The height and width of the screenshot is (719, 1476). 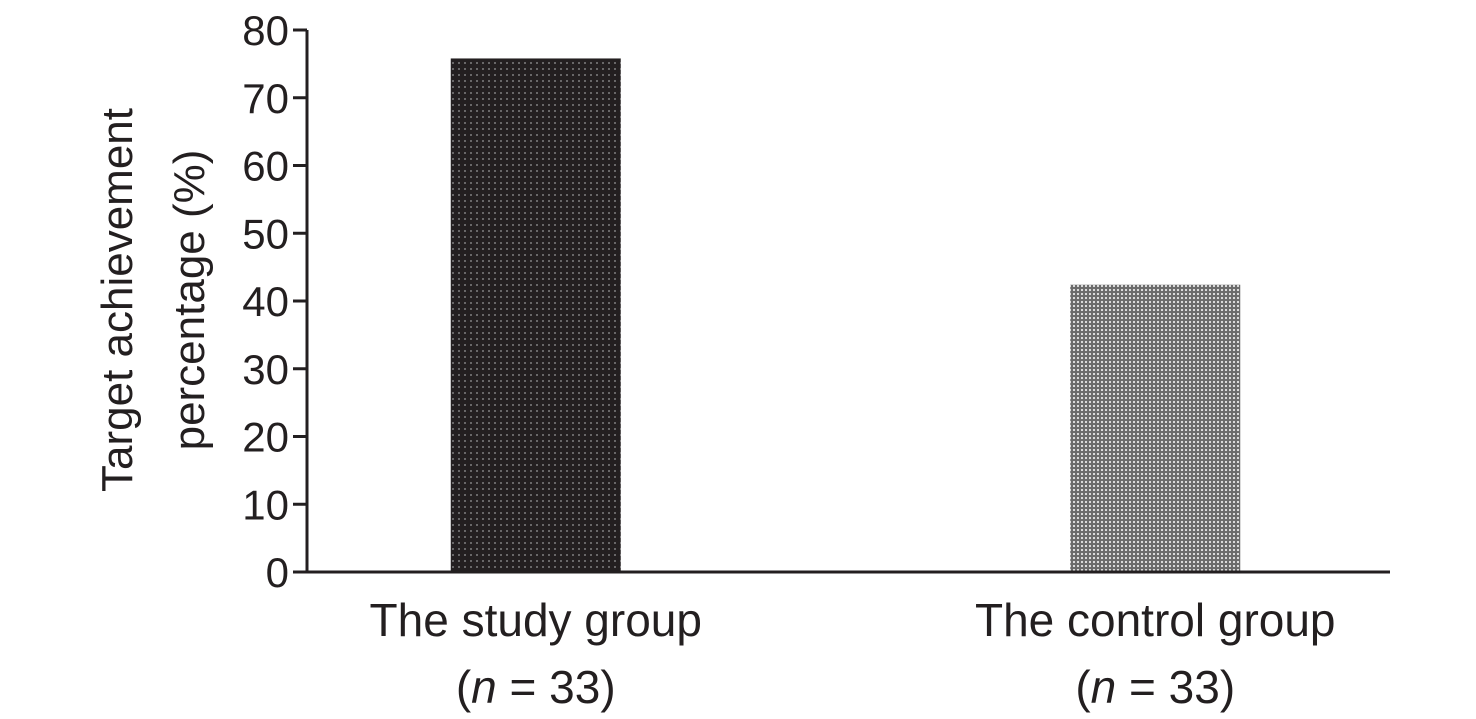 What do you see at coordinates (265, 98) in the screenshot?
I see `y-tick-label: 70` at bounding box center [265, 98].